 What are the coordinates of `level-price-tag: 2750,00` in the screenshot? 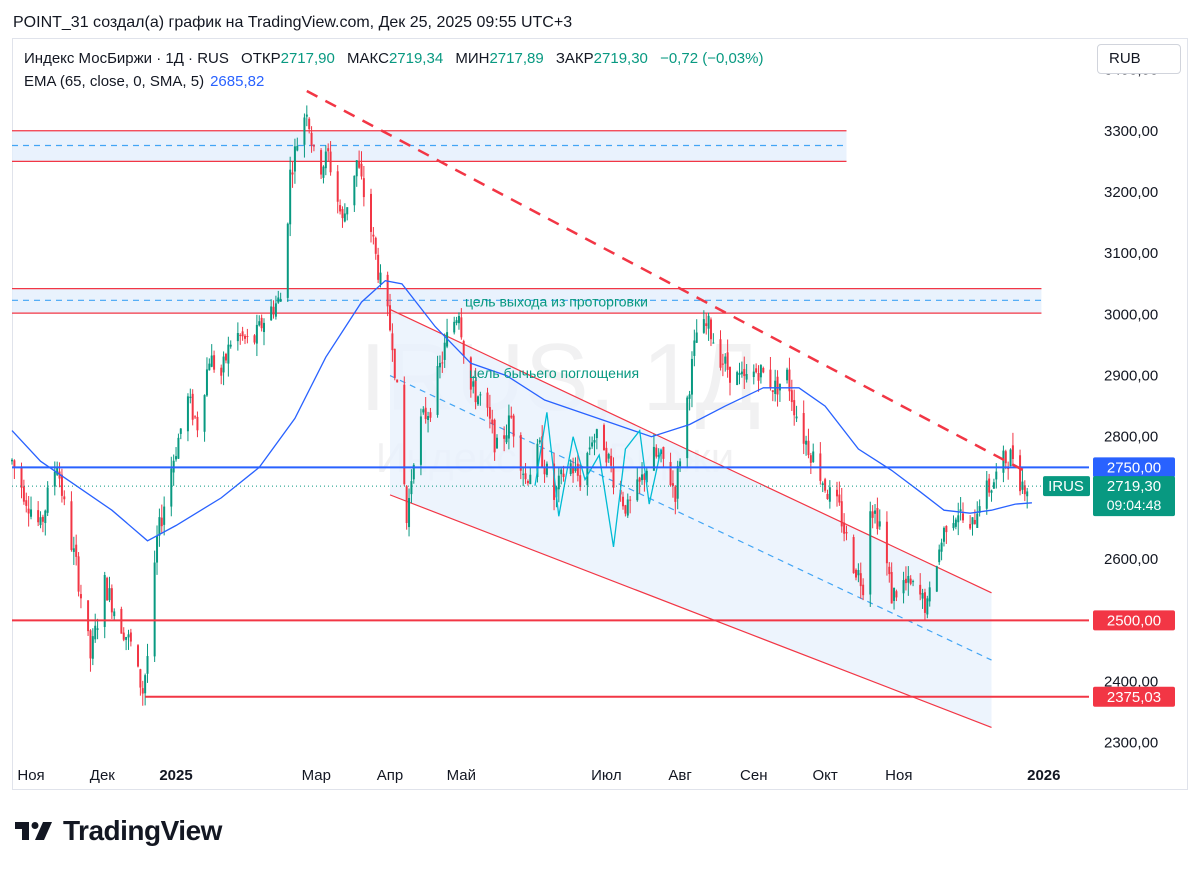 It's located at (1134, 467).